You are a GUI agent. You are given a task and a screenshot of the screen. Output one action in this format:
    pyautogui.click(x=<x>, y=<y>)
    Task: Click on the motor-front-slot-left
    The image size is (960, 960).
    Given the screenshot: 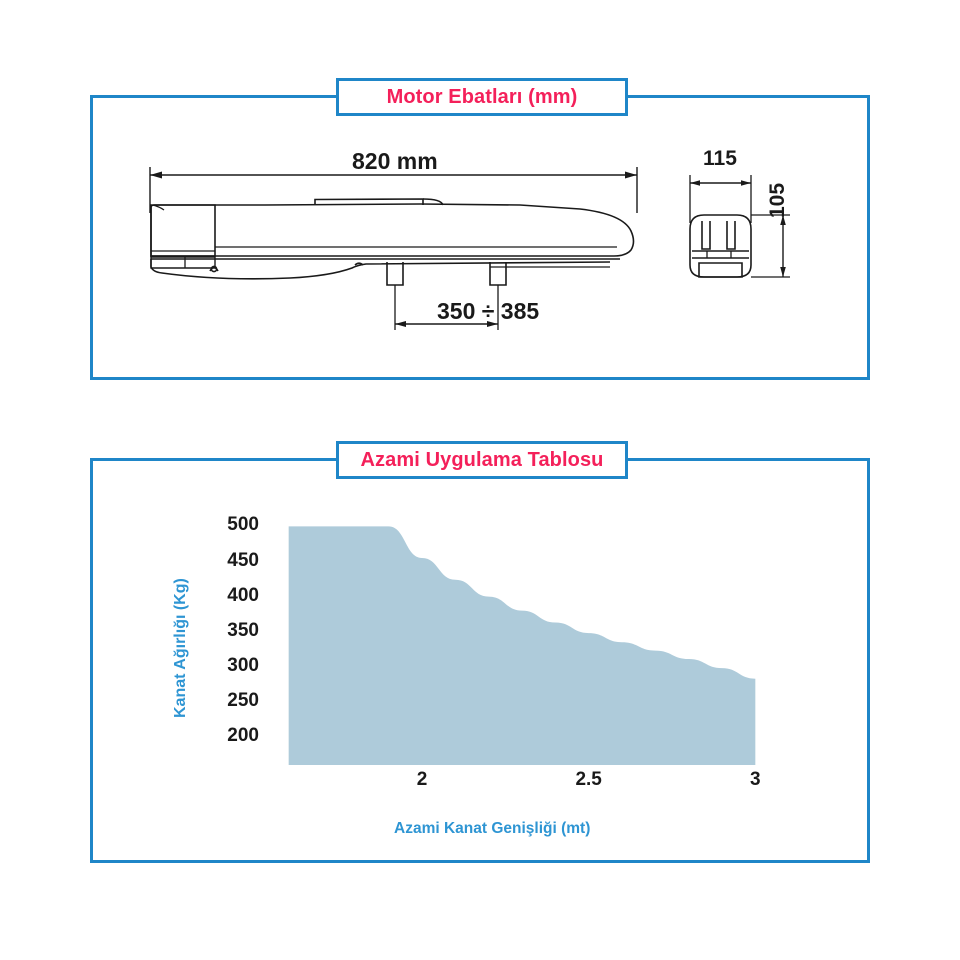 What is the action you would take?
    pyautogui.click(x=706, y=235)
    